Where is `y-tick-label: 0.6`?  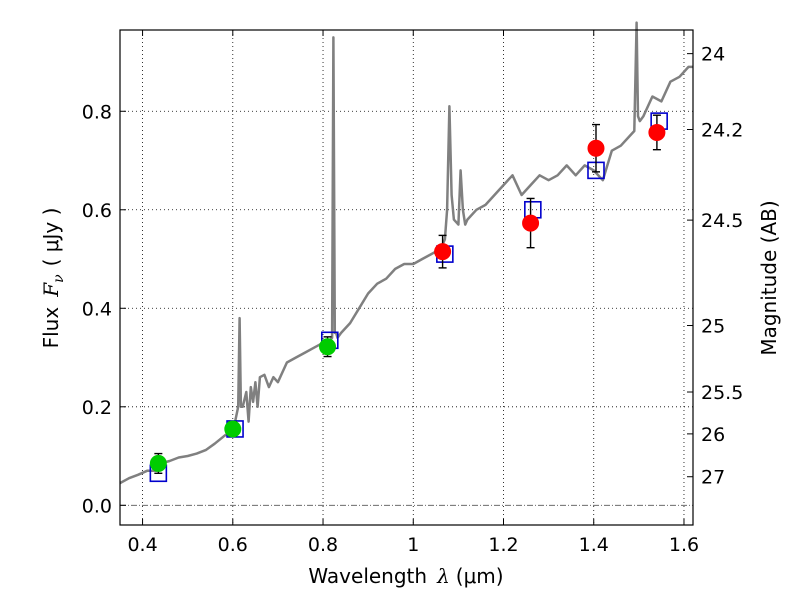 y-tick-label: 0.6 is located at coordinates (97, 211).